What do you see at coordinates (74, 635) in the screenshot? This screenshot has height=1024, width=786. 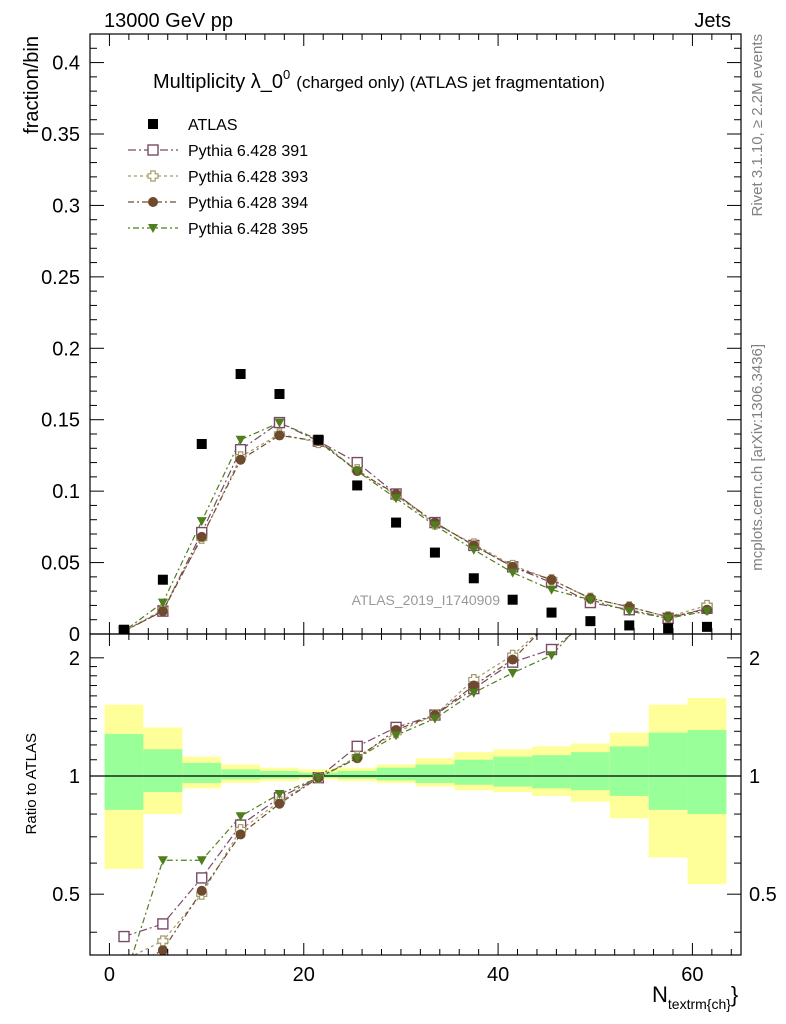 I see `y-tick-label: 0` at bounding box center [74, 635].